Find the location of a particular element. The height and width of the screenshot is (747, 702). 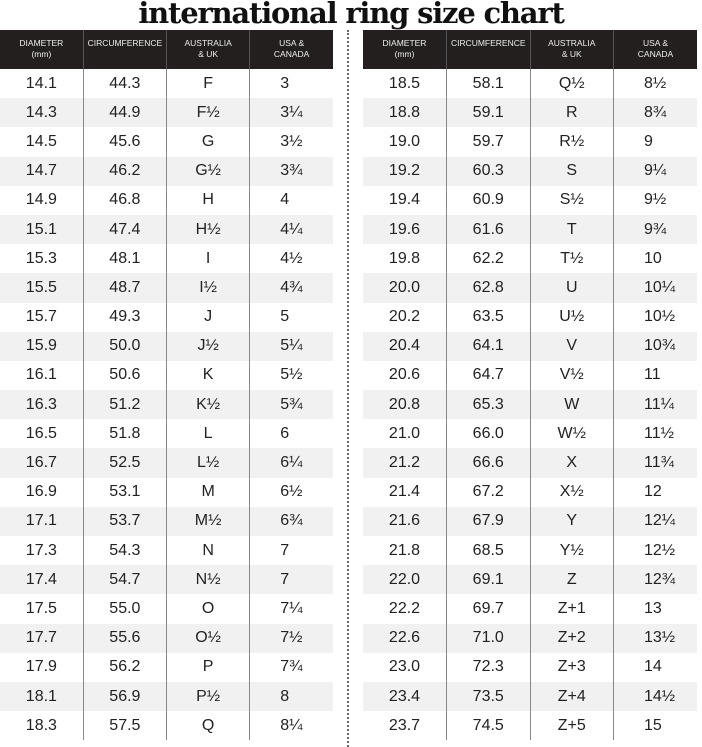

cell-circumference: 64.1 is located at coordinates (488, 346).